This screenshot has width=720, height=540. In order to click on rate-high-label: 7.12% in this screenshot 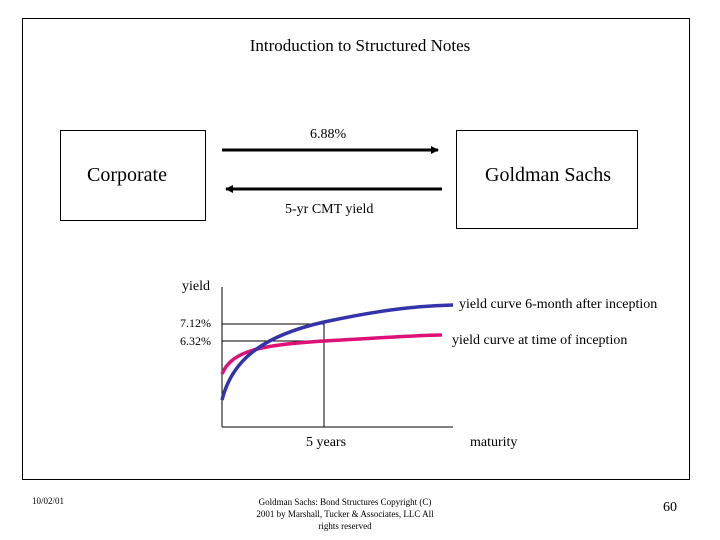, I will do `click(195, 323)`.